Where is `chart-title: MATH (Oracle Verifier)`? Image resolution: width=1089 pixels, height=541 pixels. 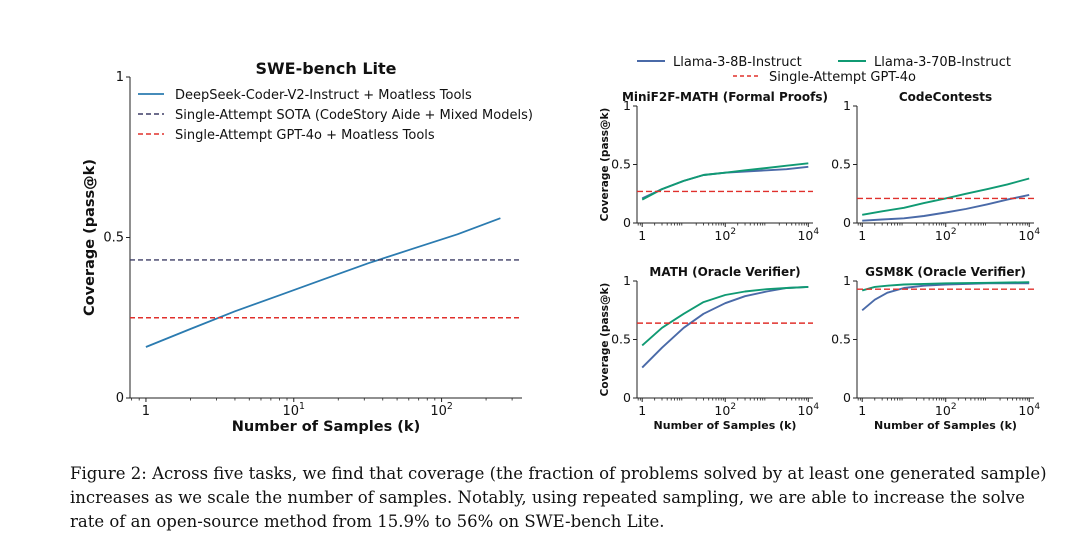
chart-title: MATH (Oracle Verifier) is located at coordinates (724, 272).